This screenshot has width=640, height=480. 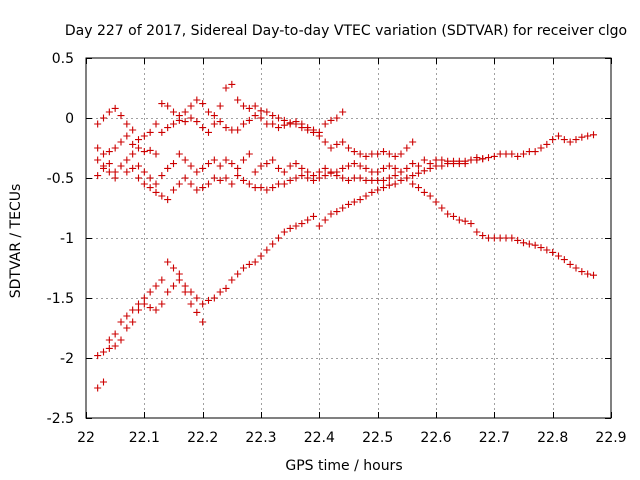 What do you see at coordinates (60, 239) in the screenshot?
I see `y-tick-labels: -2.5 -2 -1.5 -1 -0.5 0 0.5` at bounding box center [60, 239].